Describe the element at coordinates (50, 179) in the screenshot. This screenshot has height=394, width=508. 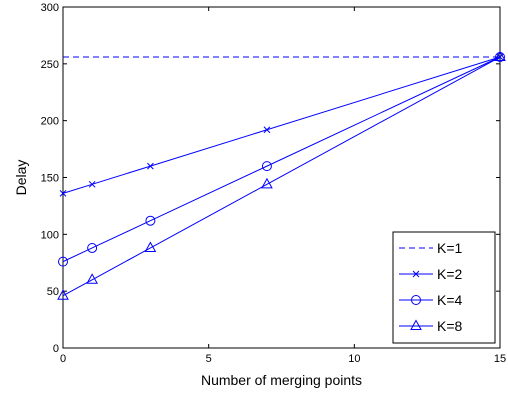
I see `y-tick-label: 150` at that location.